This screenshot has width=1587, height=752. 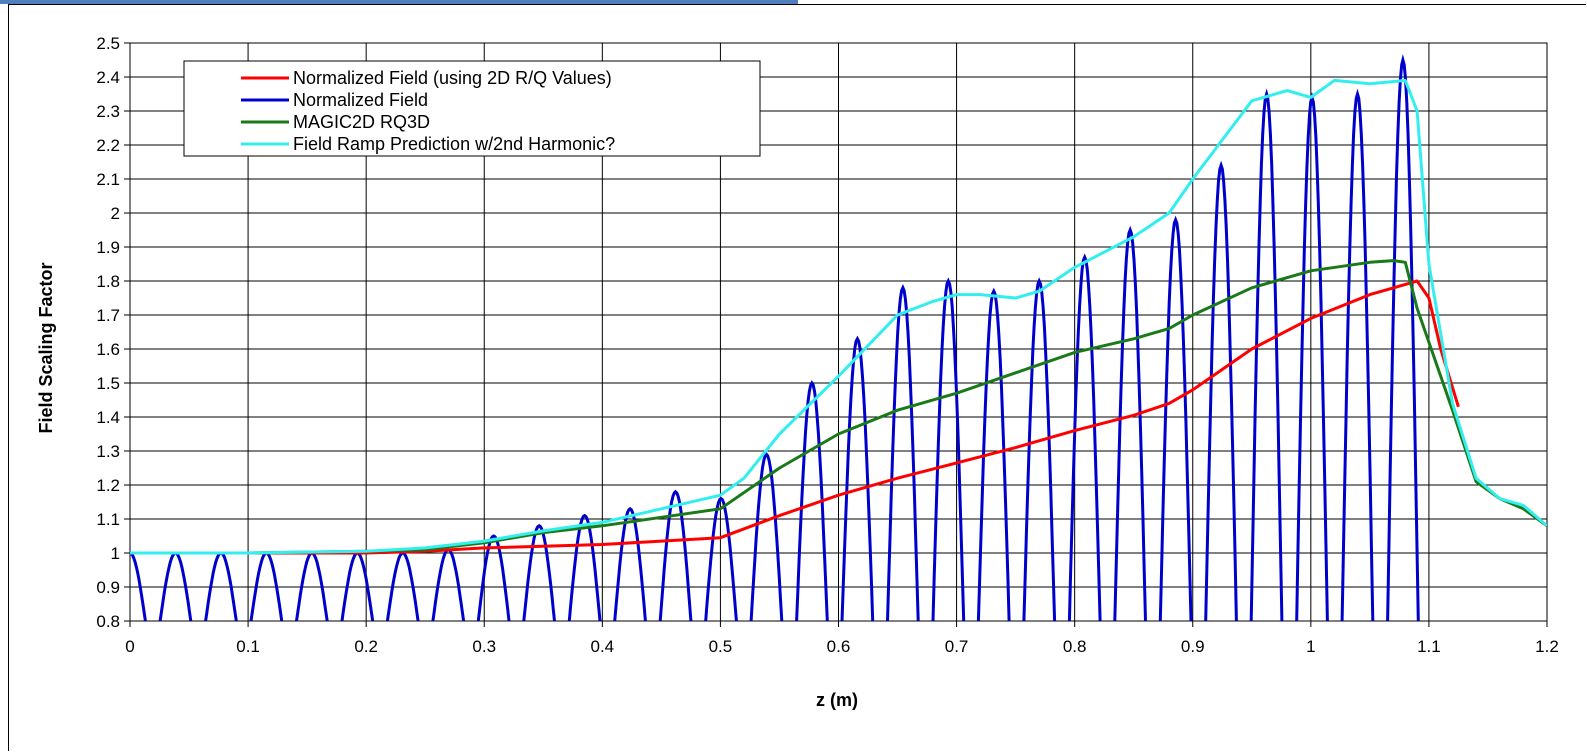 What do you see at coordinates (839, 646) in the screenshot?
I see `x-tick-label: 0.6` at bounding box center [839, 646].